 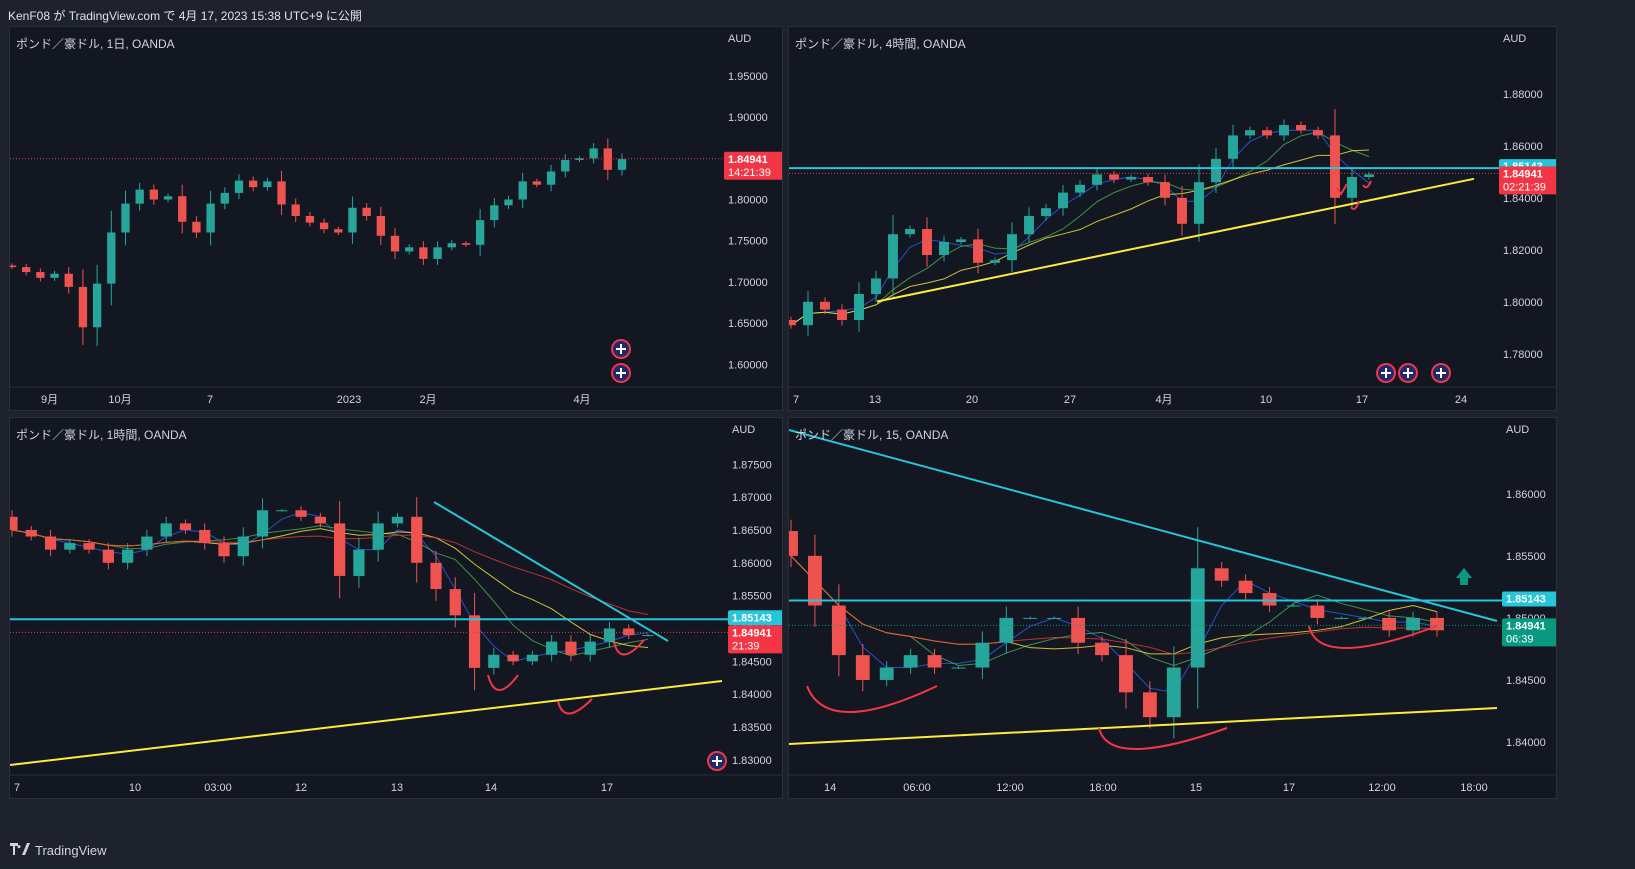 I want to click on panel-title: ポンド／豪ドル, 1日, OANDA, so click(x=95, y=44).